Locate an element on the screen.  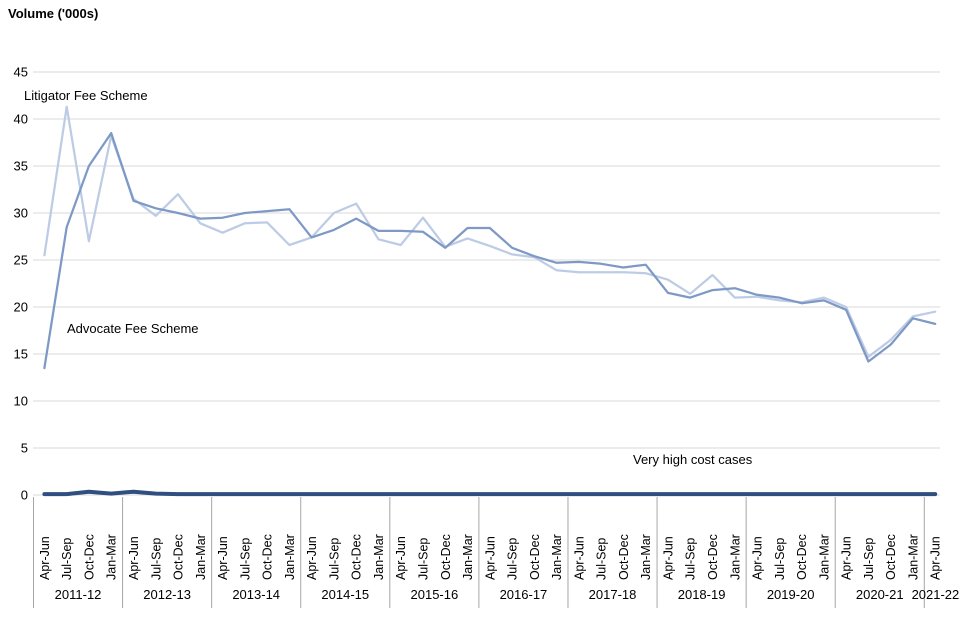
series-line-very-high-cost-cases is located at coordinates (490, 493).